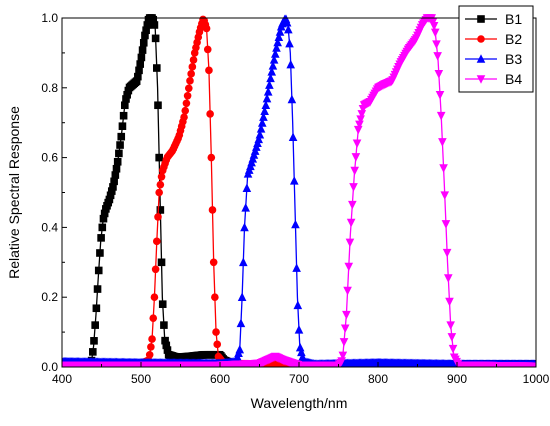 The image size is (550, 426). I want to click on x-tick-label: 1000, so click(536, 379).